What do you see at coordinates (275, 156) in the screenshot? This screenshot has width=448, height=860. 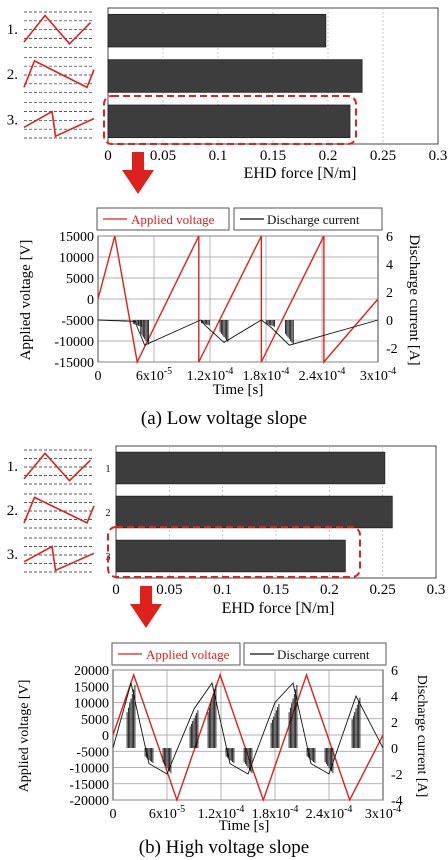 I see `bar-xticks-a: 0 0.05 0.1 0.15 0.2 0.25 0.3` at bounding box center [275, 156].